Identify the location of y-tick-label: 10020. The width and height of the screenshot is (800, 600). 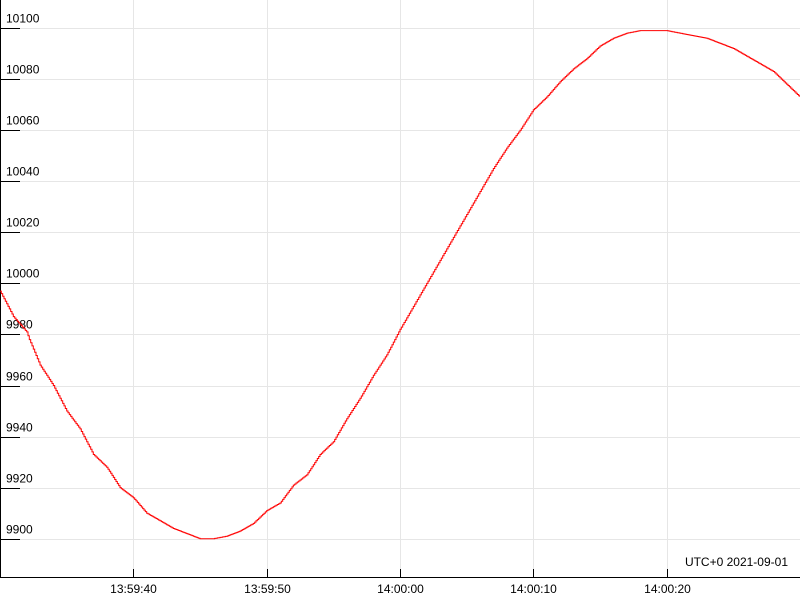
(23, 223).